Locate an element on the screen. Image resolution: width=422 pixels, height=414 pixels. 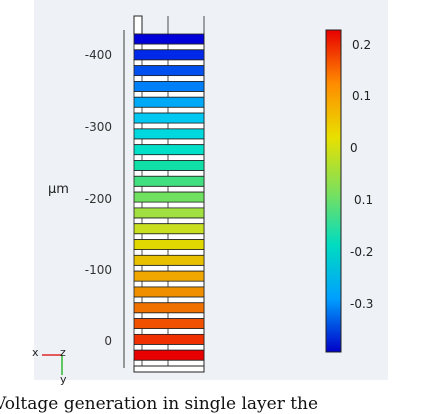
colorbar-label-0.1a: 0.1 is located at coordinates (362, 96).